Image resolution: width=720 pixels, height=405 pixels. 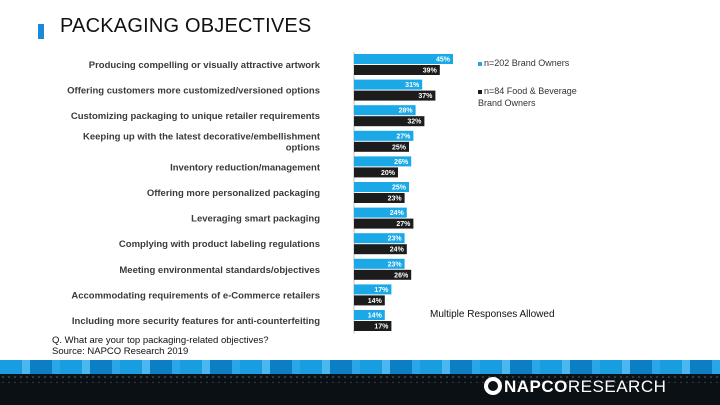 What do you see at coordinates (303, 147) in the screenshot?
I see `category-label-line: options` at bounding box center [303, 147].